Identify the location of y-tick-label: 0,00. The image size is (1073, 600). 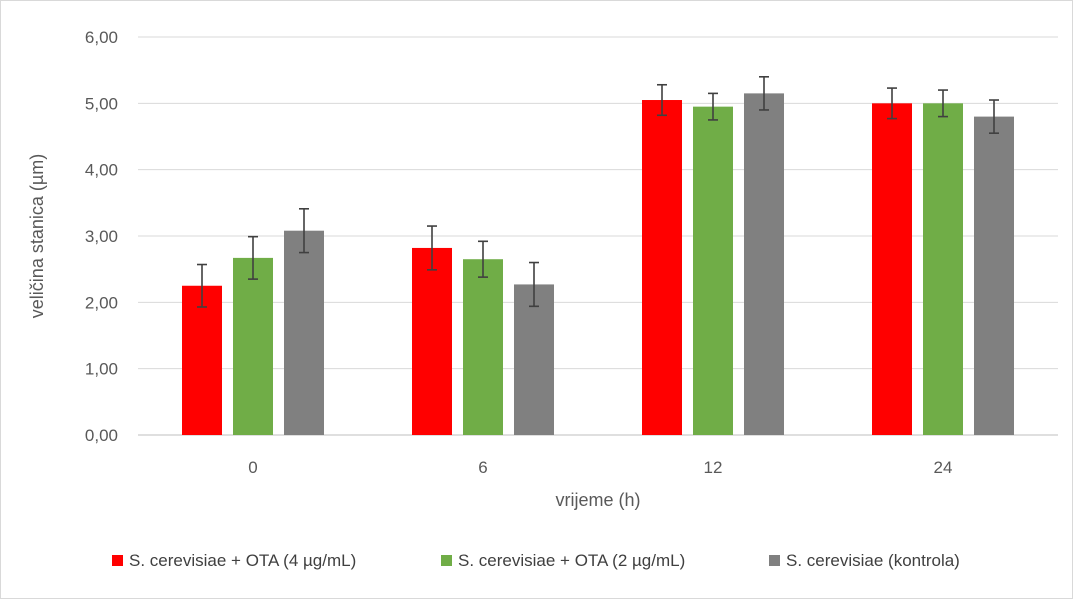
(101, 435).